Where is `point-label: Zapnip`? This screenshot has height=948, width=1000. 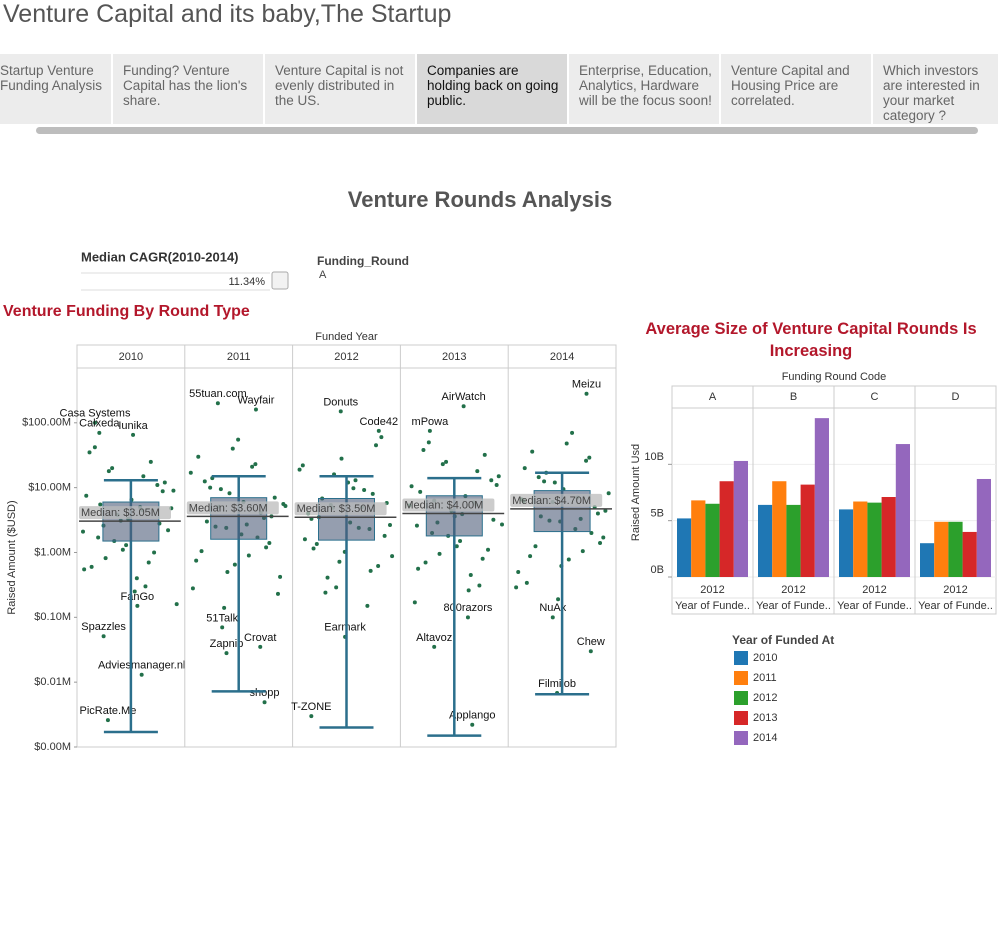 point-label: Zapnip is located at coordinates (227, 644).